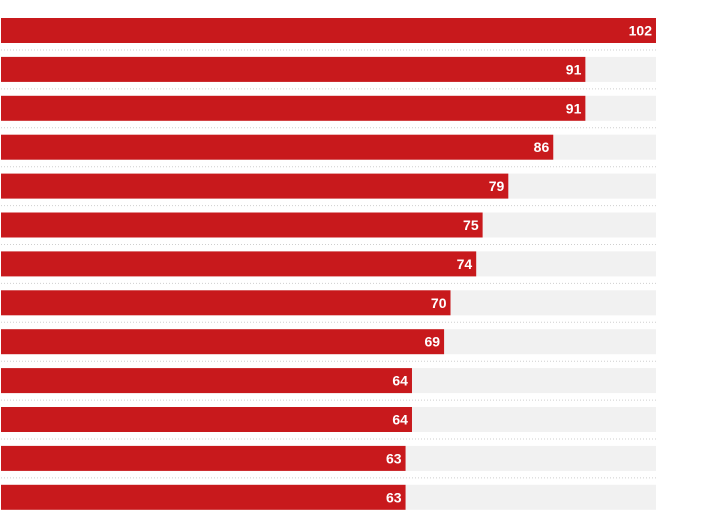 The width and height of the screenshot is (719, 513). What do you see at coordinates (439, 303) in the screenshot?
I see `data-label: 70` at bounding box center [439, 303].